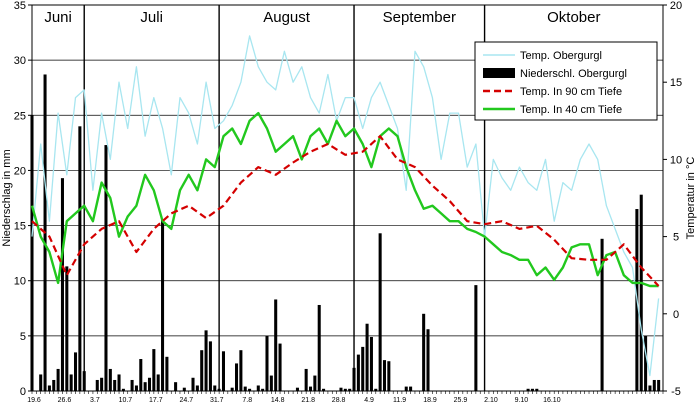 This screenshot has width=700, height=404. Describe the element at coordinates (399, 400) in the screenshot. I see `xtick-label: 11.9` at that location.